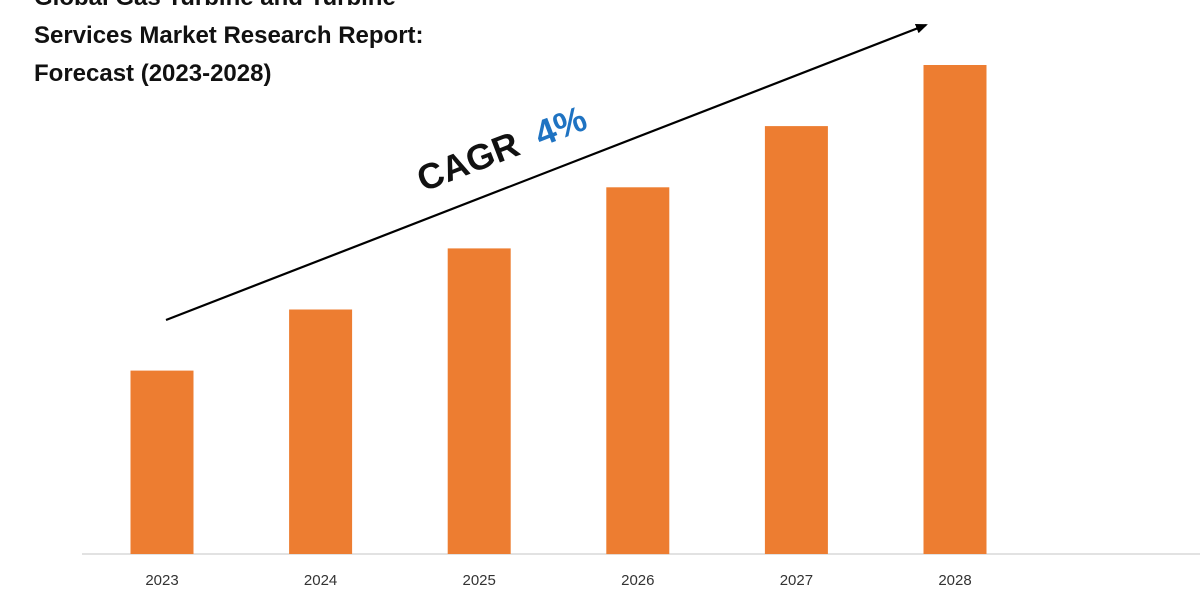 The width and height of the screenshot is (1200, 600). What do you see at coordinates (560, 125) in the screenshot?
I see `cagr-value: 4%` at bounding box center [560, 125].